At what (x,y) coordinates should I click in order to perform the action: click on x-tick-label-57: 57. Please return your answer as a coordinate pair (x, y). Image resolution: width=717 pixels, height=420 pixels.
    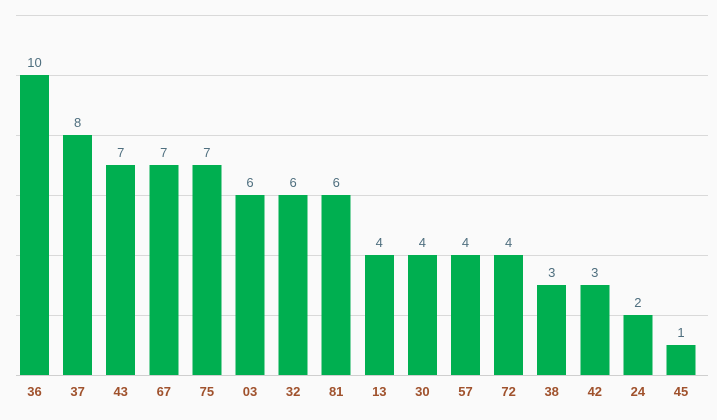
    Looking at the image, I should click on (465, 391).